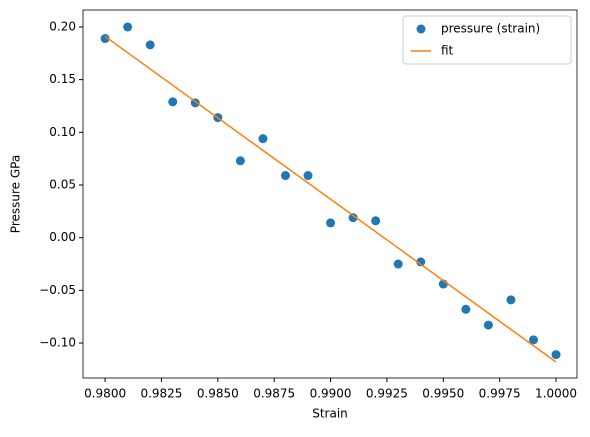  Describe the element at coordinates (330, 414) in the screenshot. I see `x-axis-label: Strain` at that location.